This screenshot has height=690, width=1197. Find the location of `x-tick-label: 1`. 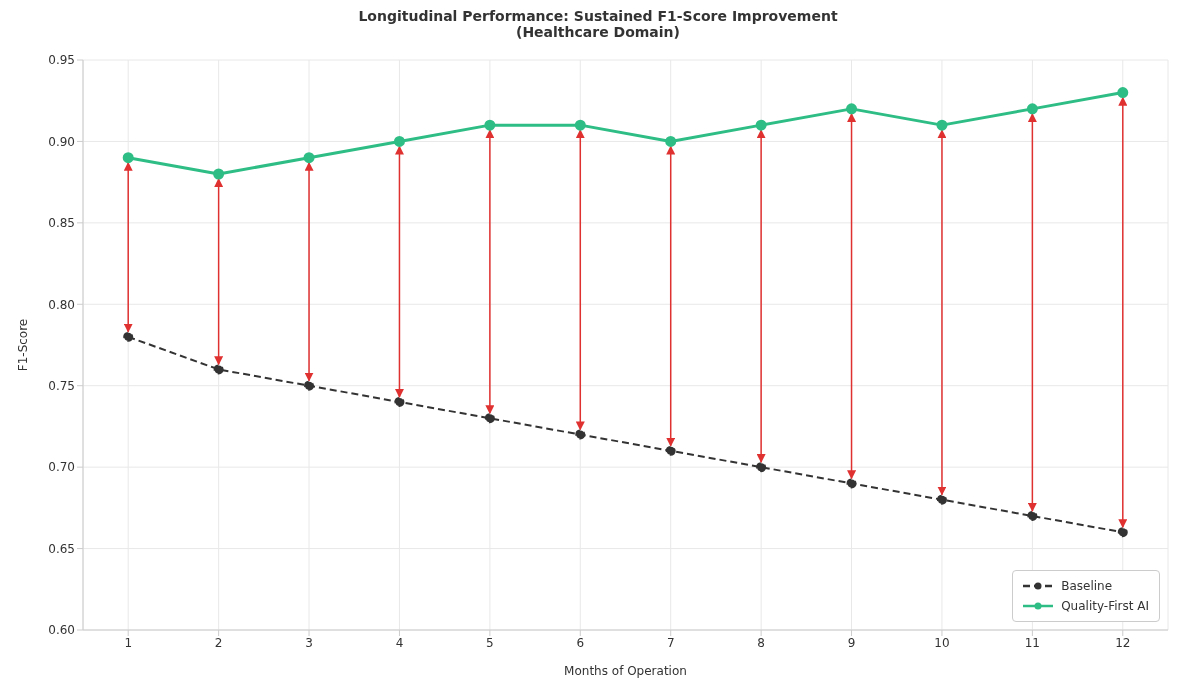

x-tick-label: 1 is located at coordinates (128, 642).